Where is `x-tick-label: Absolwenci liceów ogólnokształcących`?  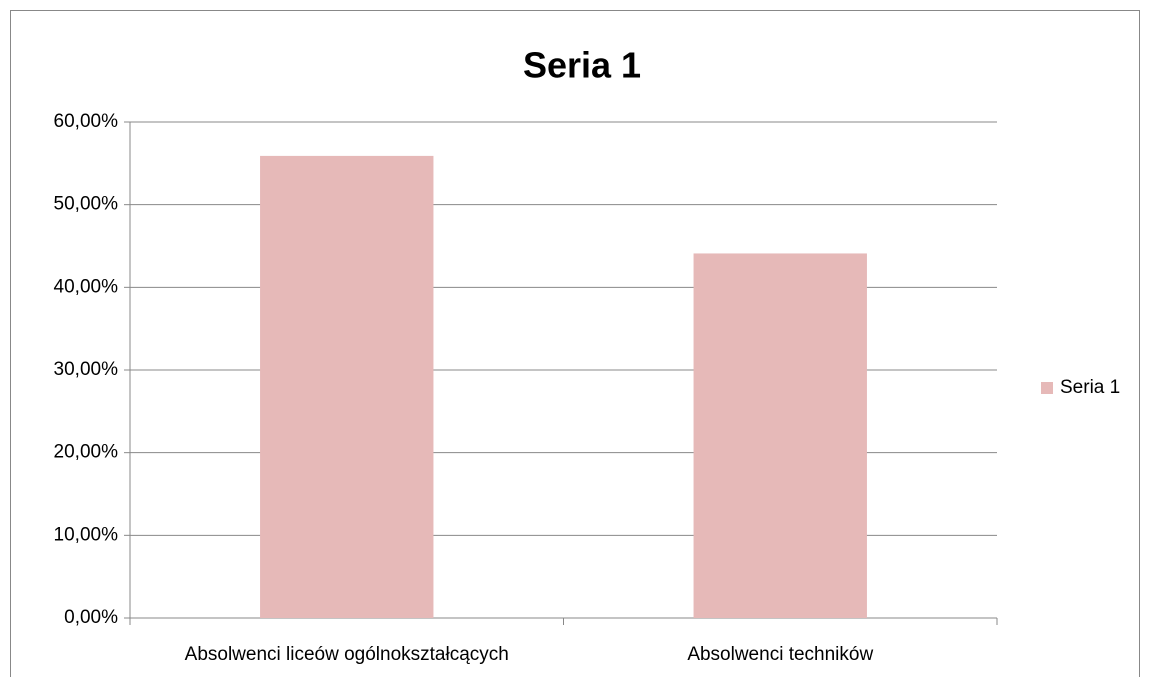
x-tick-label: Absolwenci liceów ogólnokształcących is located at coordinates (347, 654).